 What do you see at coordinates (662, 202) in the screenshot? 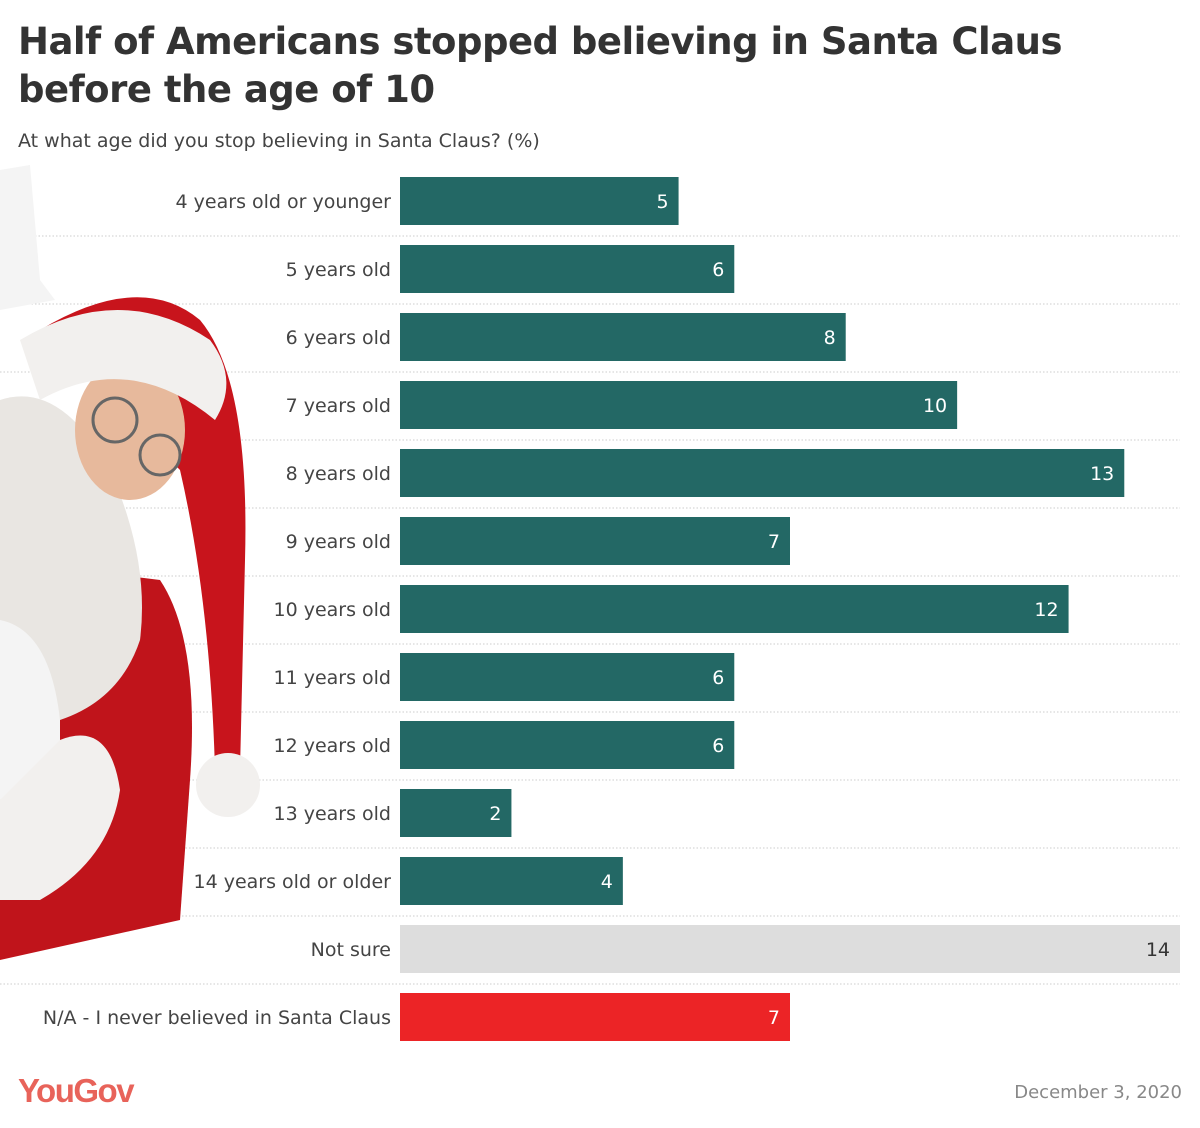
I see `data-label: 5` at bounding box center [662, 202].